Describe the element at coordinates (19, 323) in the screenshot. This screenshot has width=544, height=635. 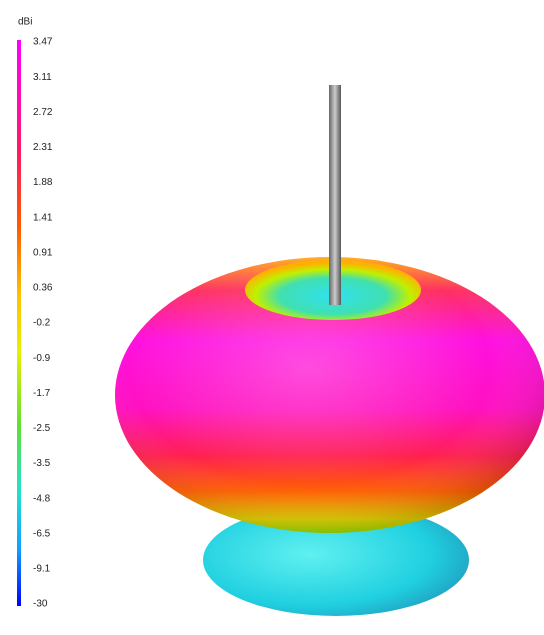
I see `colorbar-gradient` at that location.